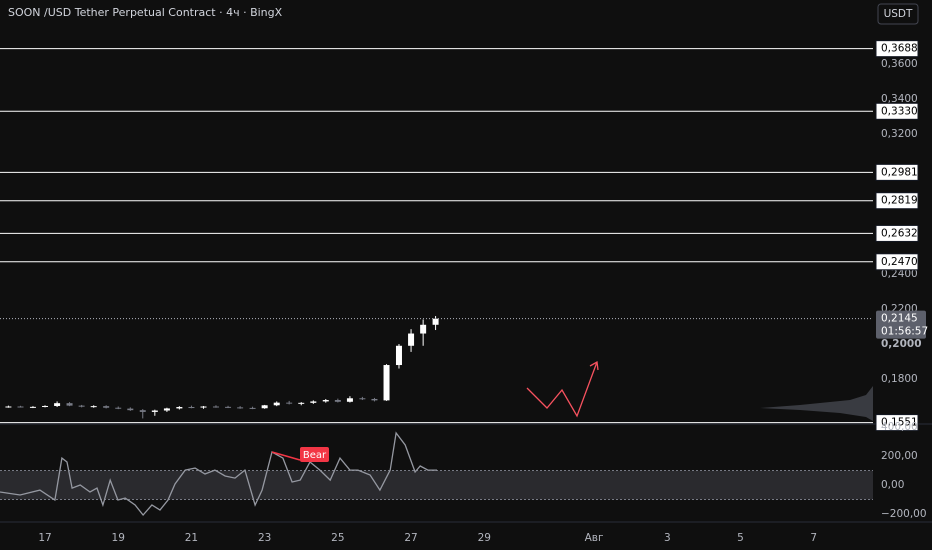 The image size is (932, 550). What do you see at coordinates (899, 111) in the screenshot?
I see `level-label: 0,3330` at bounding box center [899, 111].